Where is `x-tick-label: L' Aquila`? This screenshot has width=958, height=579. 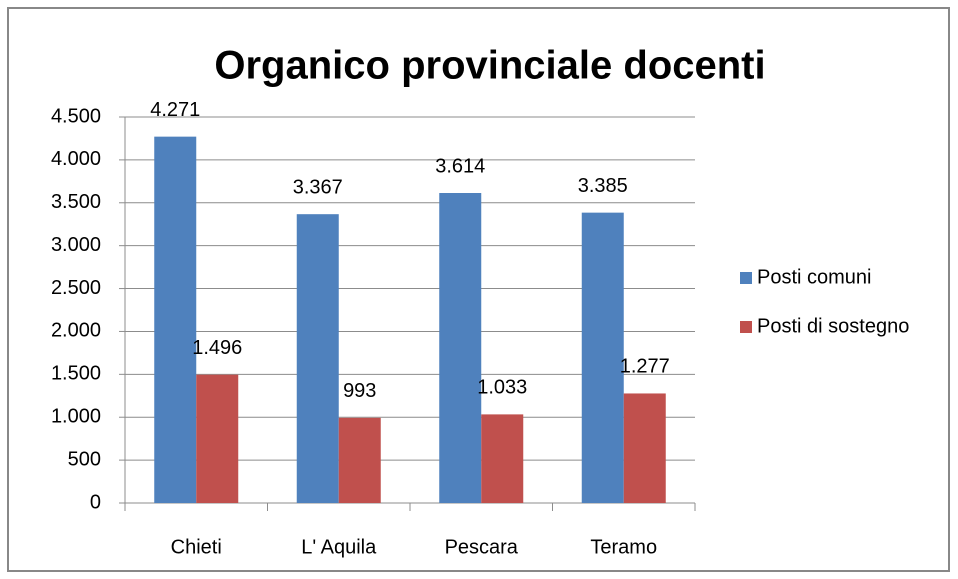
x-tick-label: L' Aquila is located at coordinates (339, 547).